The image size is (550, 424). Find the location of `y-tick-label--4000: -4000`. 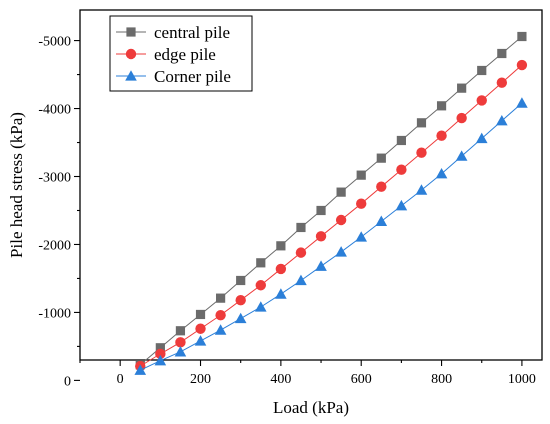

y-tick-label--4000: -4000 is located at coordinates (54, 110).